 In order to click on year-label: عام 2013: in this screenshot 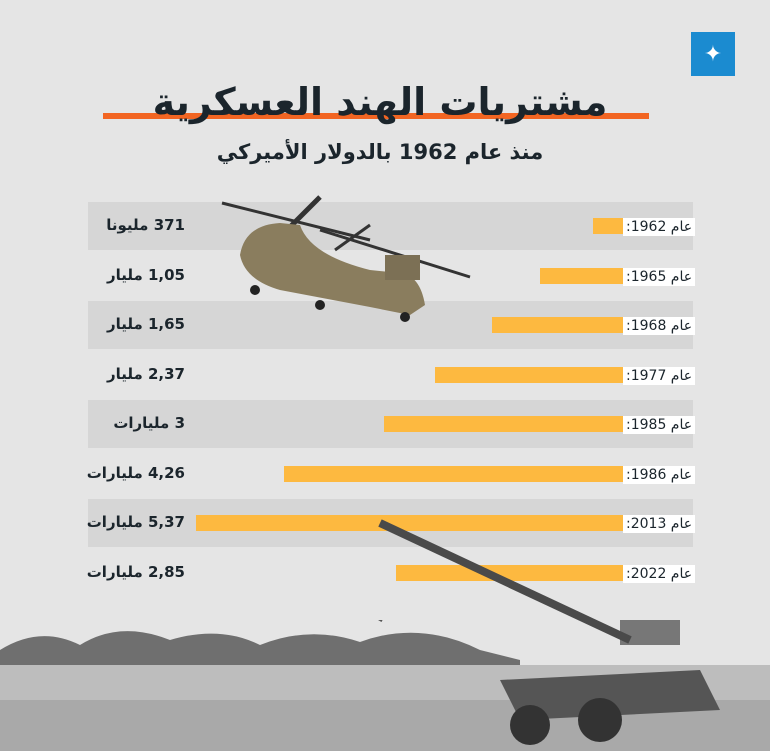, I will do `click(659, 524)`.